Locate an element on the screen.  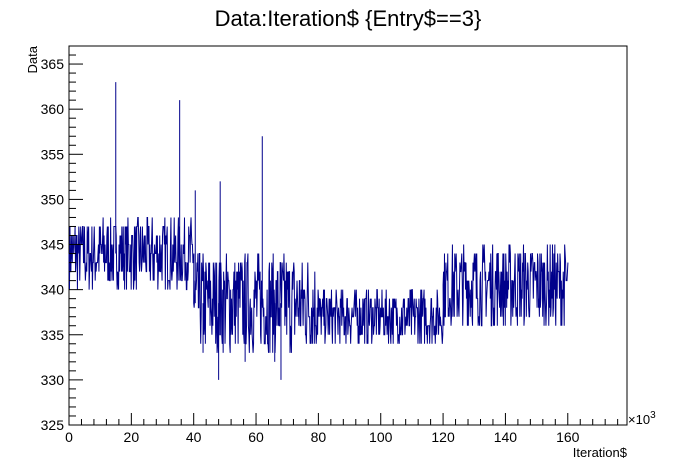
y-tick-label: 350 is located at coordinates (53, 199).